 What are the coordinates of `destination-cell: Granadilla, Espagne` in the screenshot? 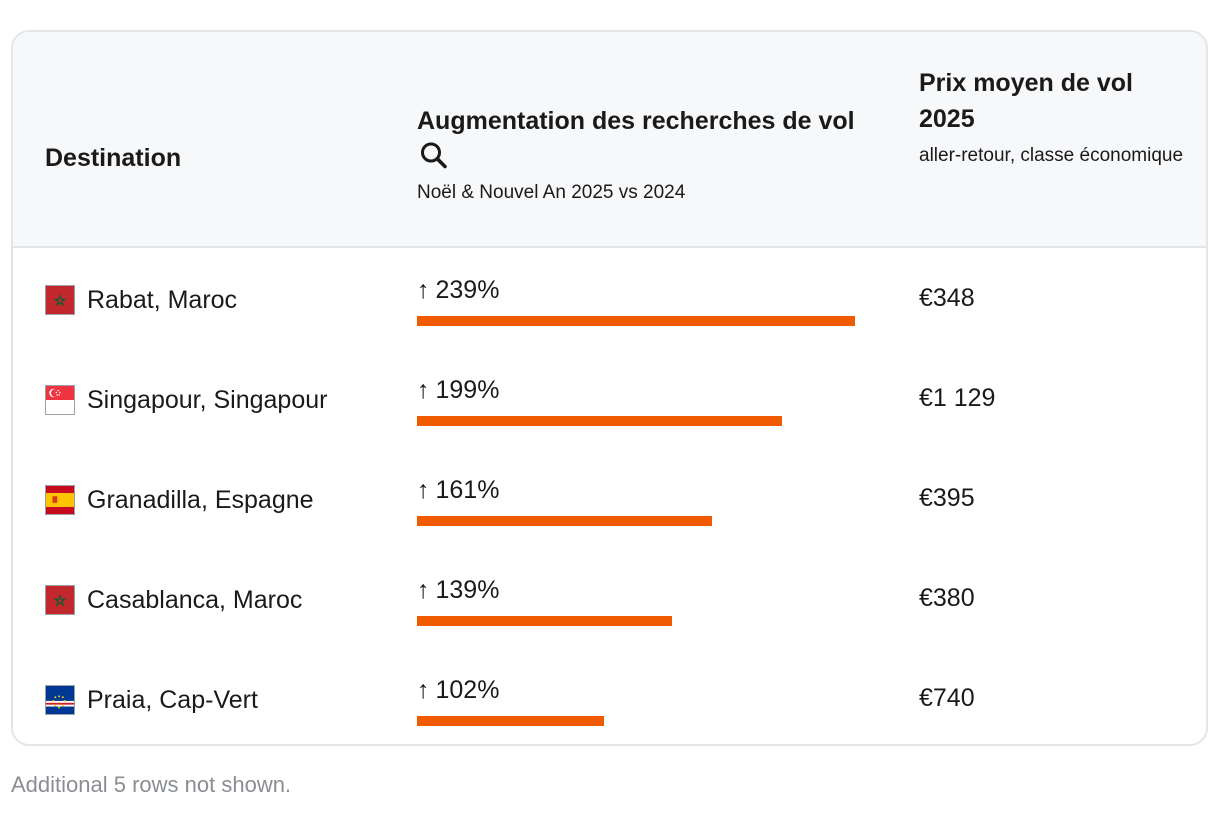 It's located at (179, 500).